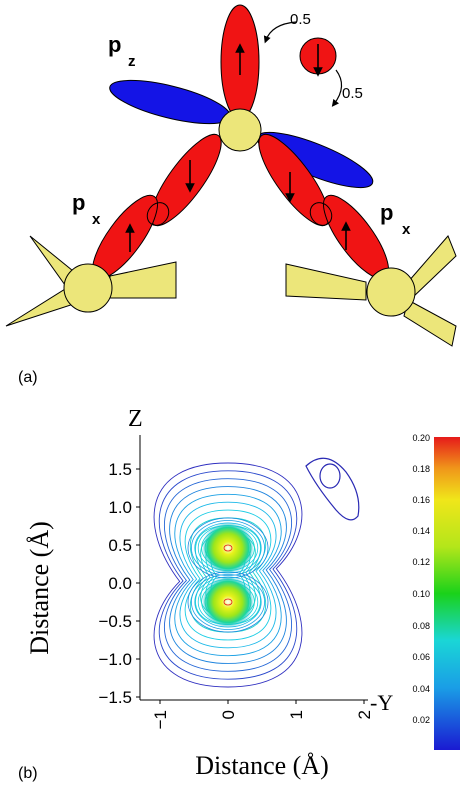  What do you see at coordinates (430, 323) in the screenshot?
I see `wedge-right-bottom` at bounding box center [430, 323].